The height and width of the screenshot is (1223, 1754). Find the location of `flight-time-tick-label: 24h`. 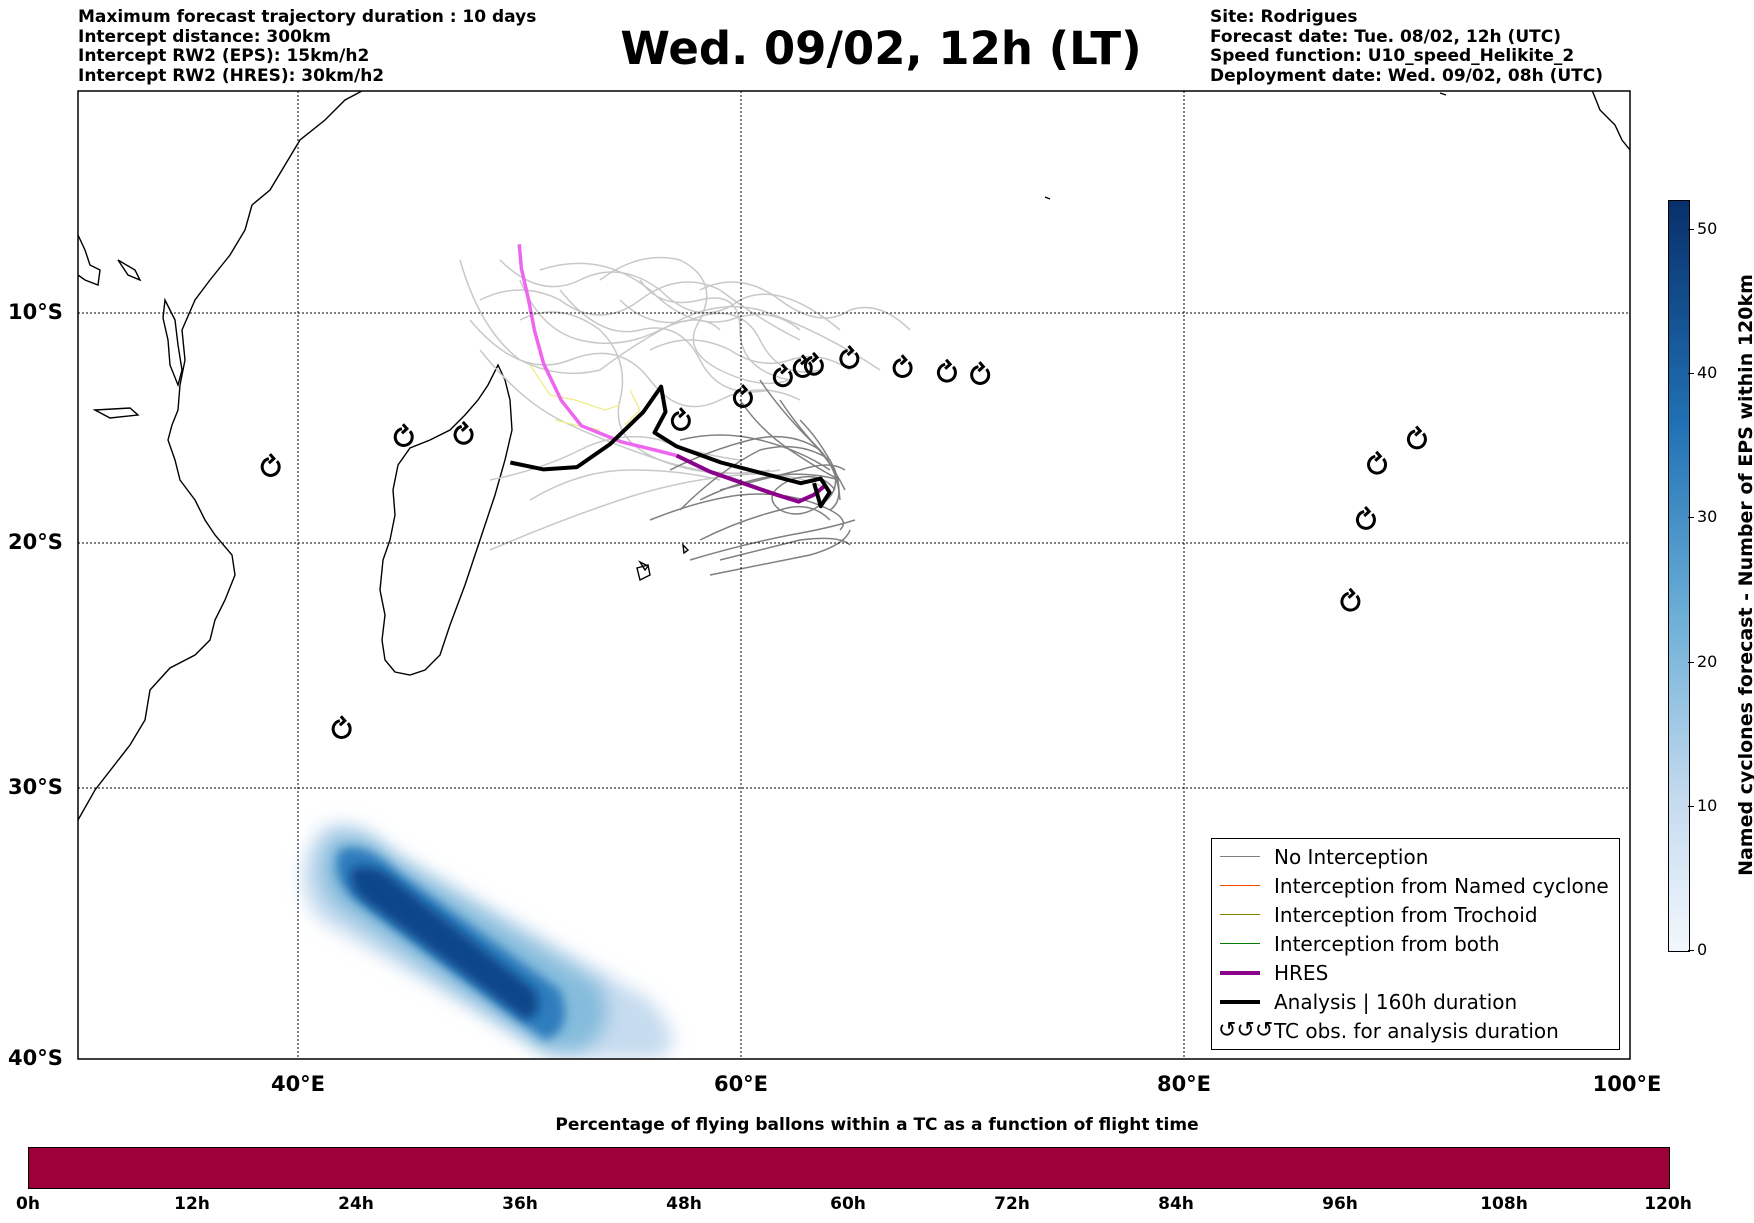

flight-time-tick-label: 24h is located at coordinates (356, 1204).